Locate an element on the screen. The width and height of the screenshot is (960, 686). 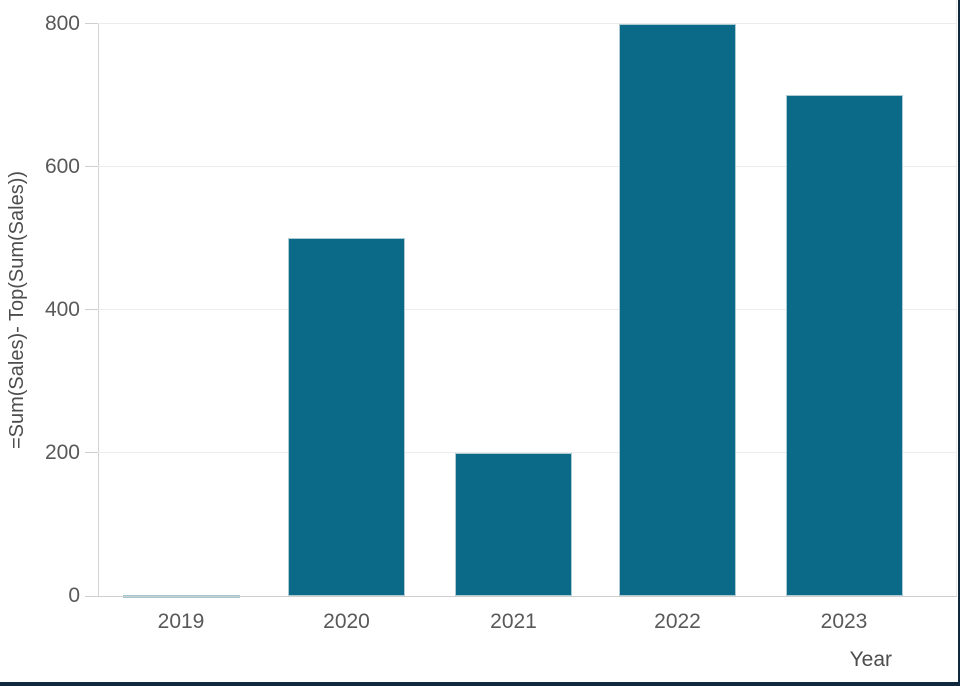
x-tick-label-2020: 2020 is located at coordinates (346, 621).